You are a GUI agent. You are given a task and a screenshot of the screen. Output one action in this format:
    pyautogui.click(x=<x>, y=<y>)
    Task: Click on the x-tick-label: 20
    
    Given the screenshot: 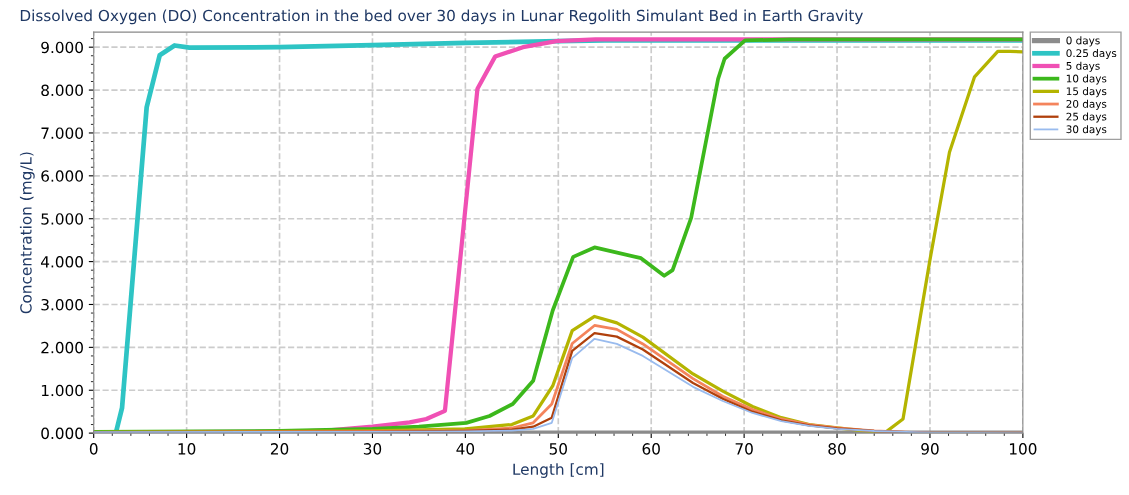 What is the action you would take?
    pyautogui.click(x=279, y=449)
    